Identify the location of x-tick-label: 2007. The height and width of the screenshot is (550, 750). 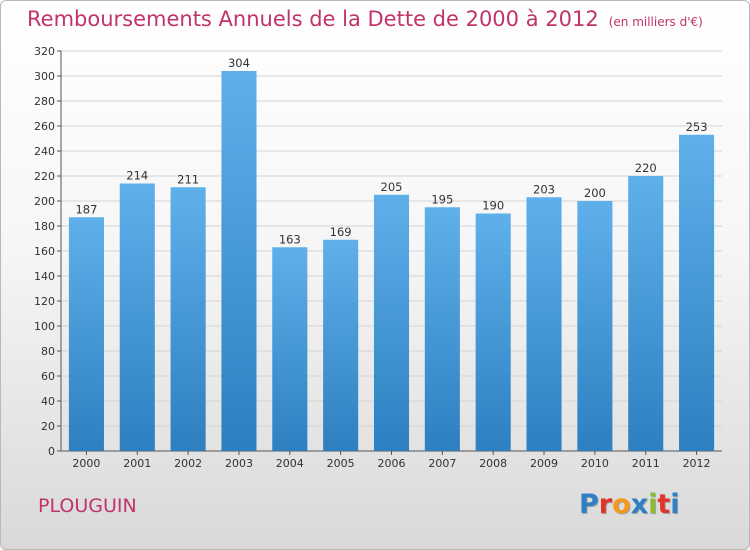
(442, 463).